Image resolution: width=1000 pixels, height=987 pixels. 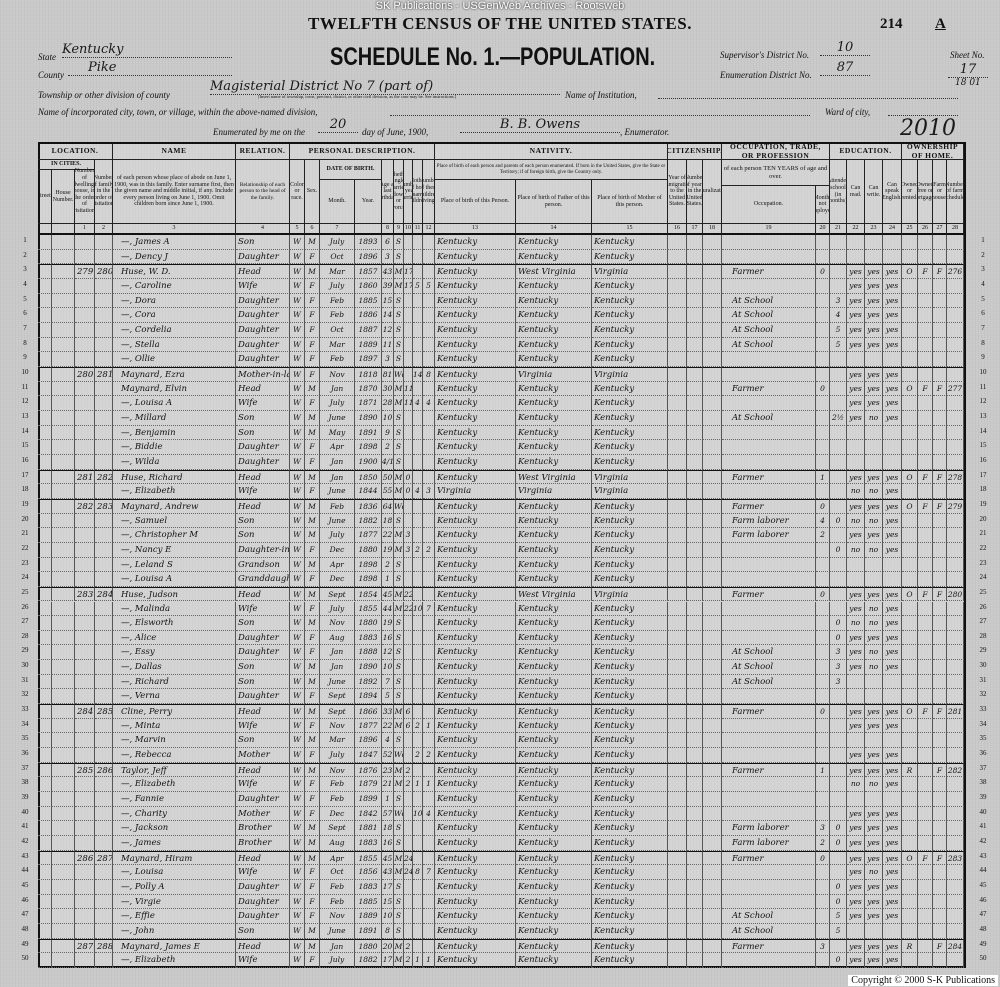 What do you see at coordinates (174, 433) in the screenshot?
I see `cell-name: —, Benjamin` at bounding box center [174, 433].